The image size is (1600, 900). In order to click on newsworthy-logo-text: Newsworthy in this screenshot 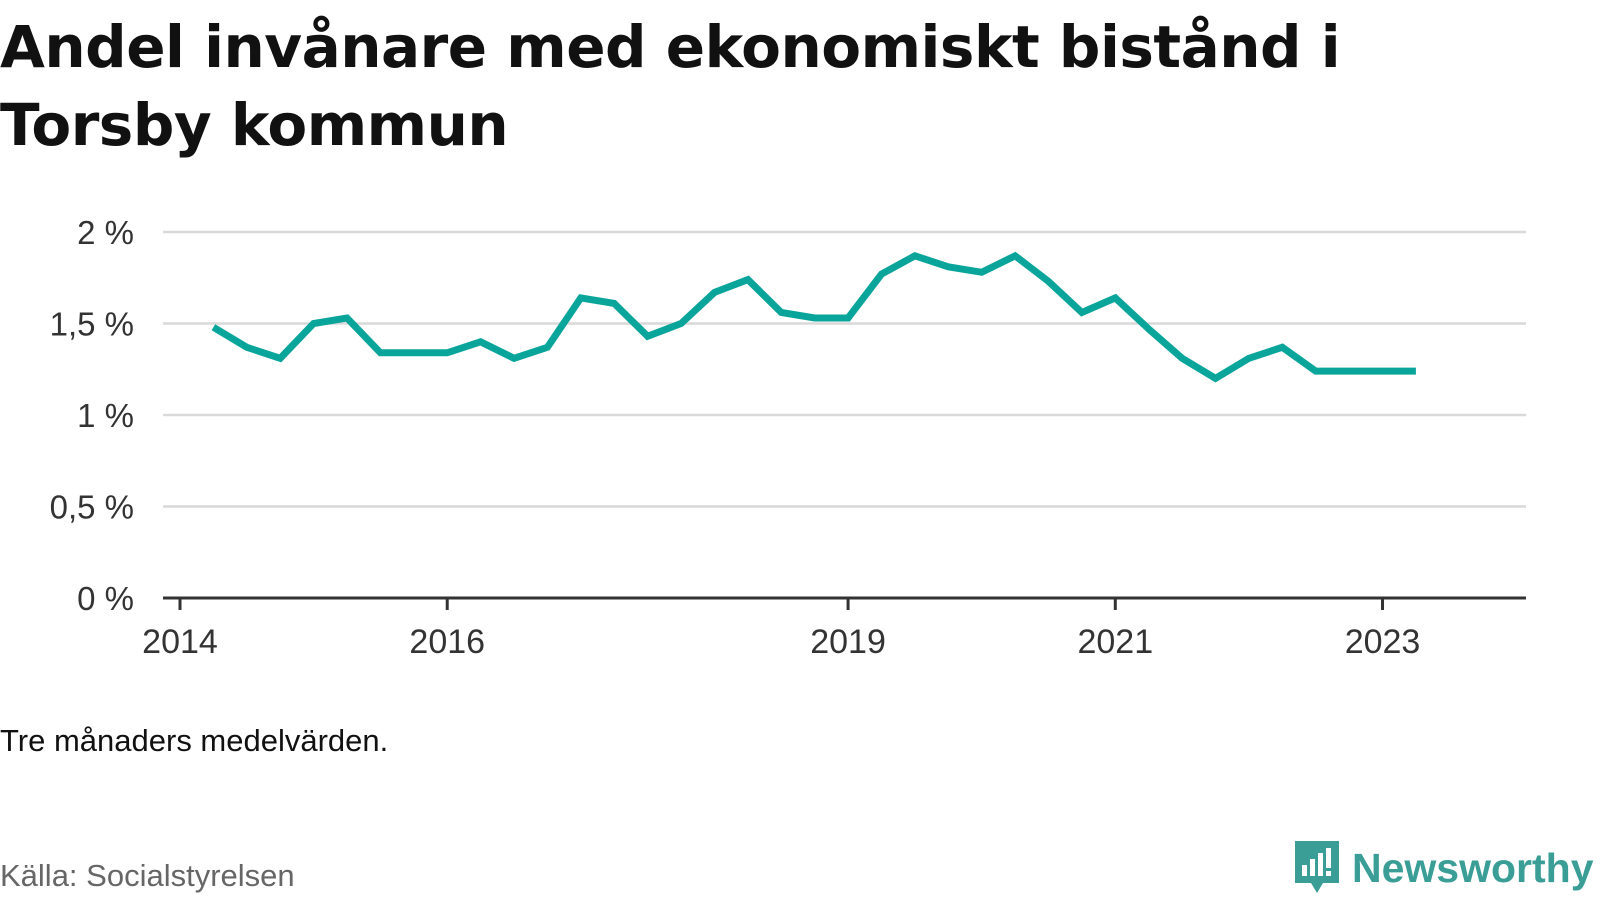, I will do `click(1473, 867)`.